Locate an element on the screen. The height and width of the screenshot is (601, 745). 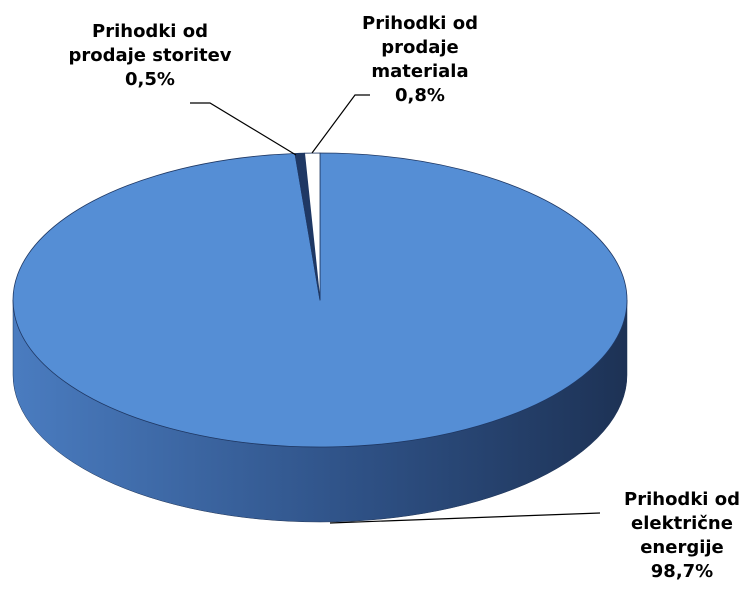
slice-label: Prihodki od električne energije is located at coordinates (682, 523).